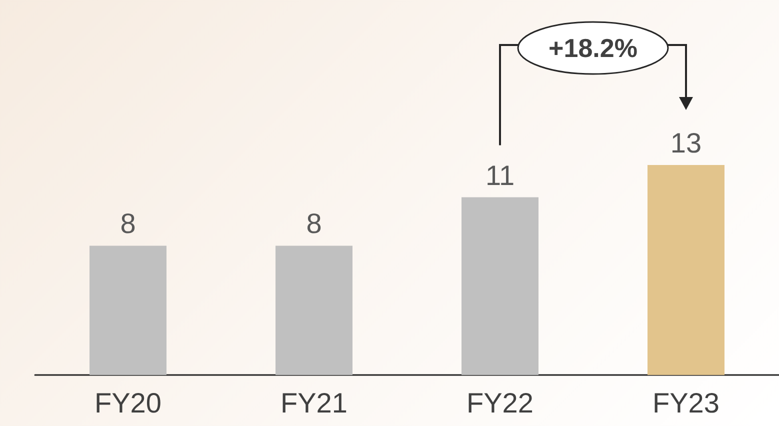  I want to click on x-tick-label: FY21, so click(314, 403).